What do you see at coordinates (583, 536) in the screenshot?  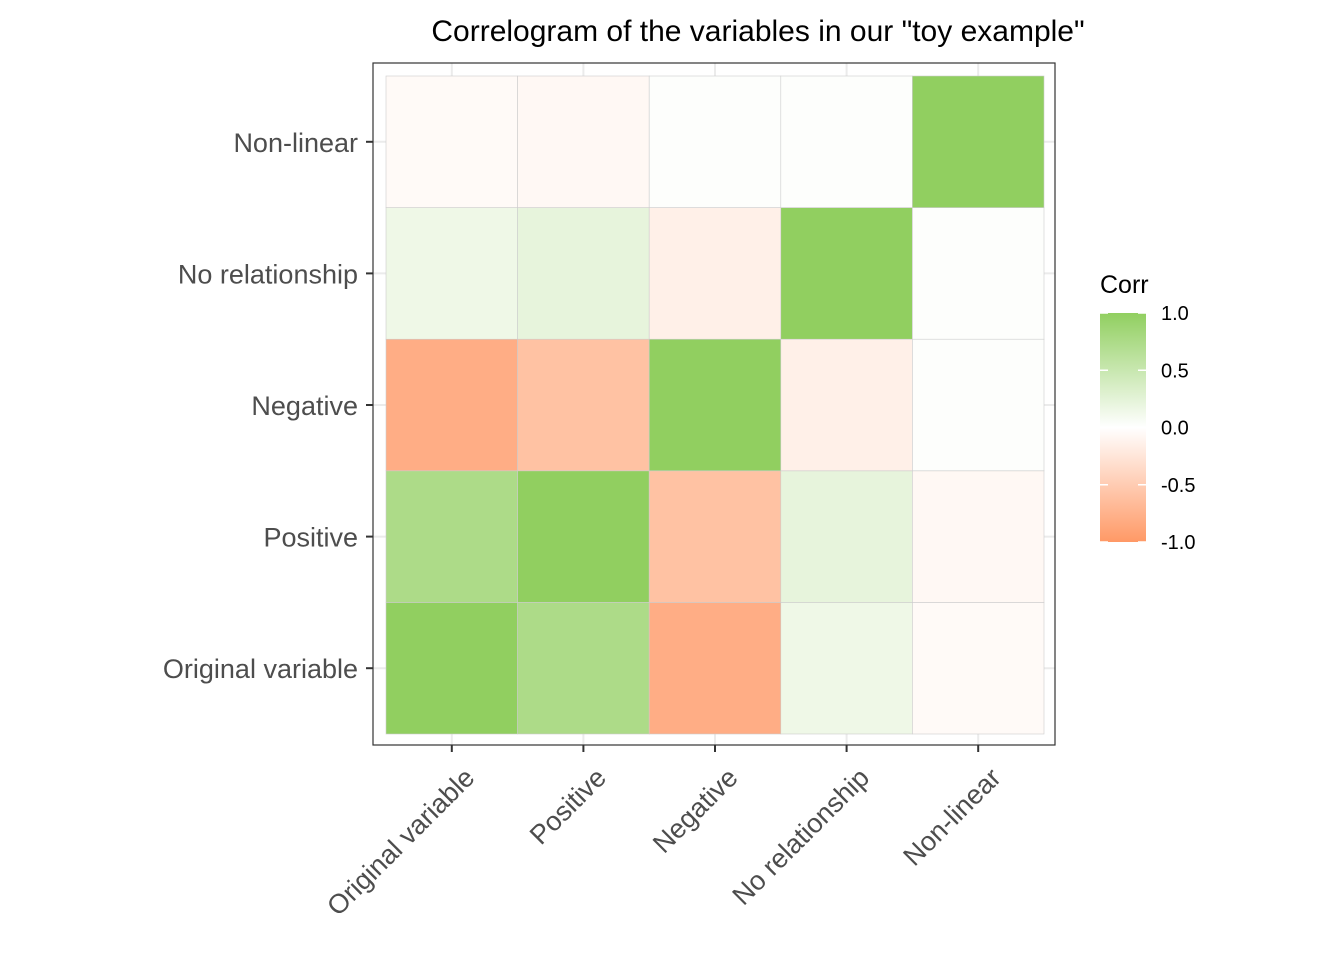 I see `cell-positive-positive` at bounding box center [583, 536].